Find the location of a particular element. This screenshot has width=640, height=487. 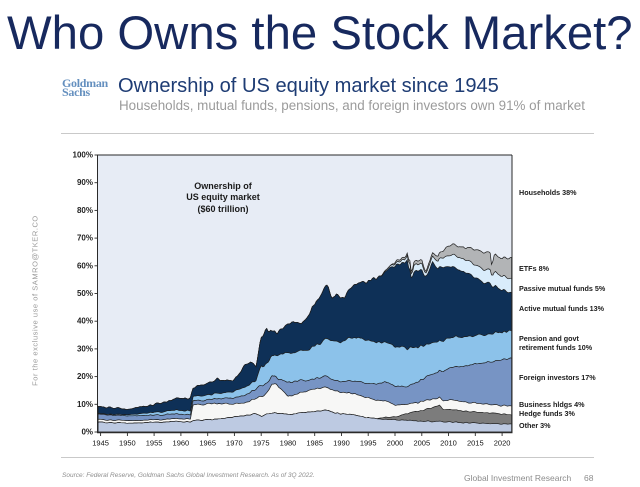

svg-text: 2000 is located at coordinates (395, 443).